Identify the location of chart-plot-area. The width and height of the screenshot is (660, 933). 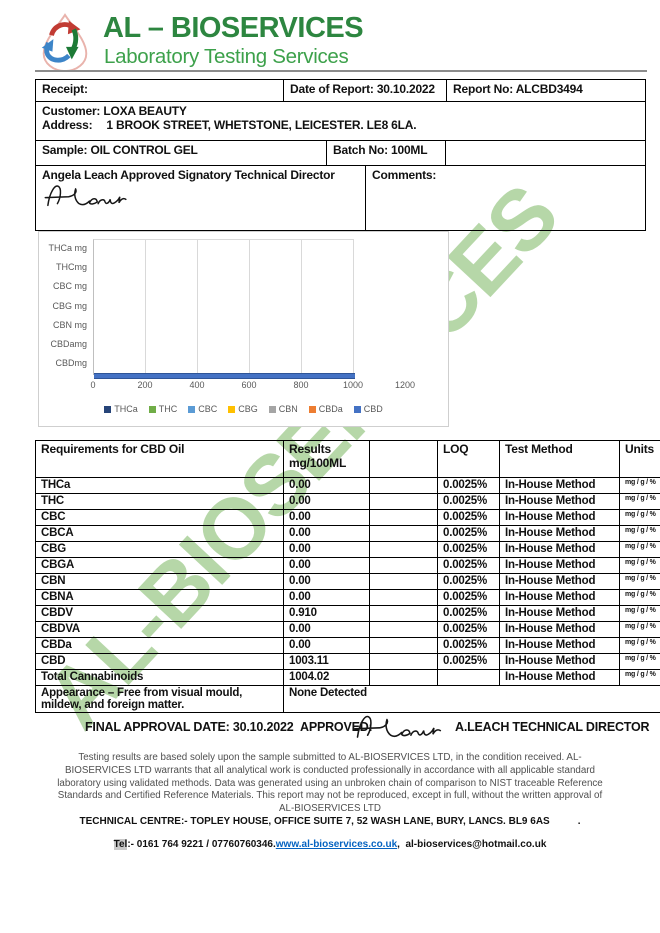
(224, 309).